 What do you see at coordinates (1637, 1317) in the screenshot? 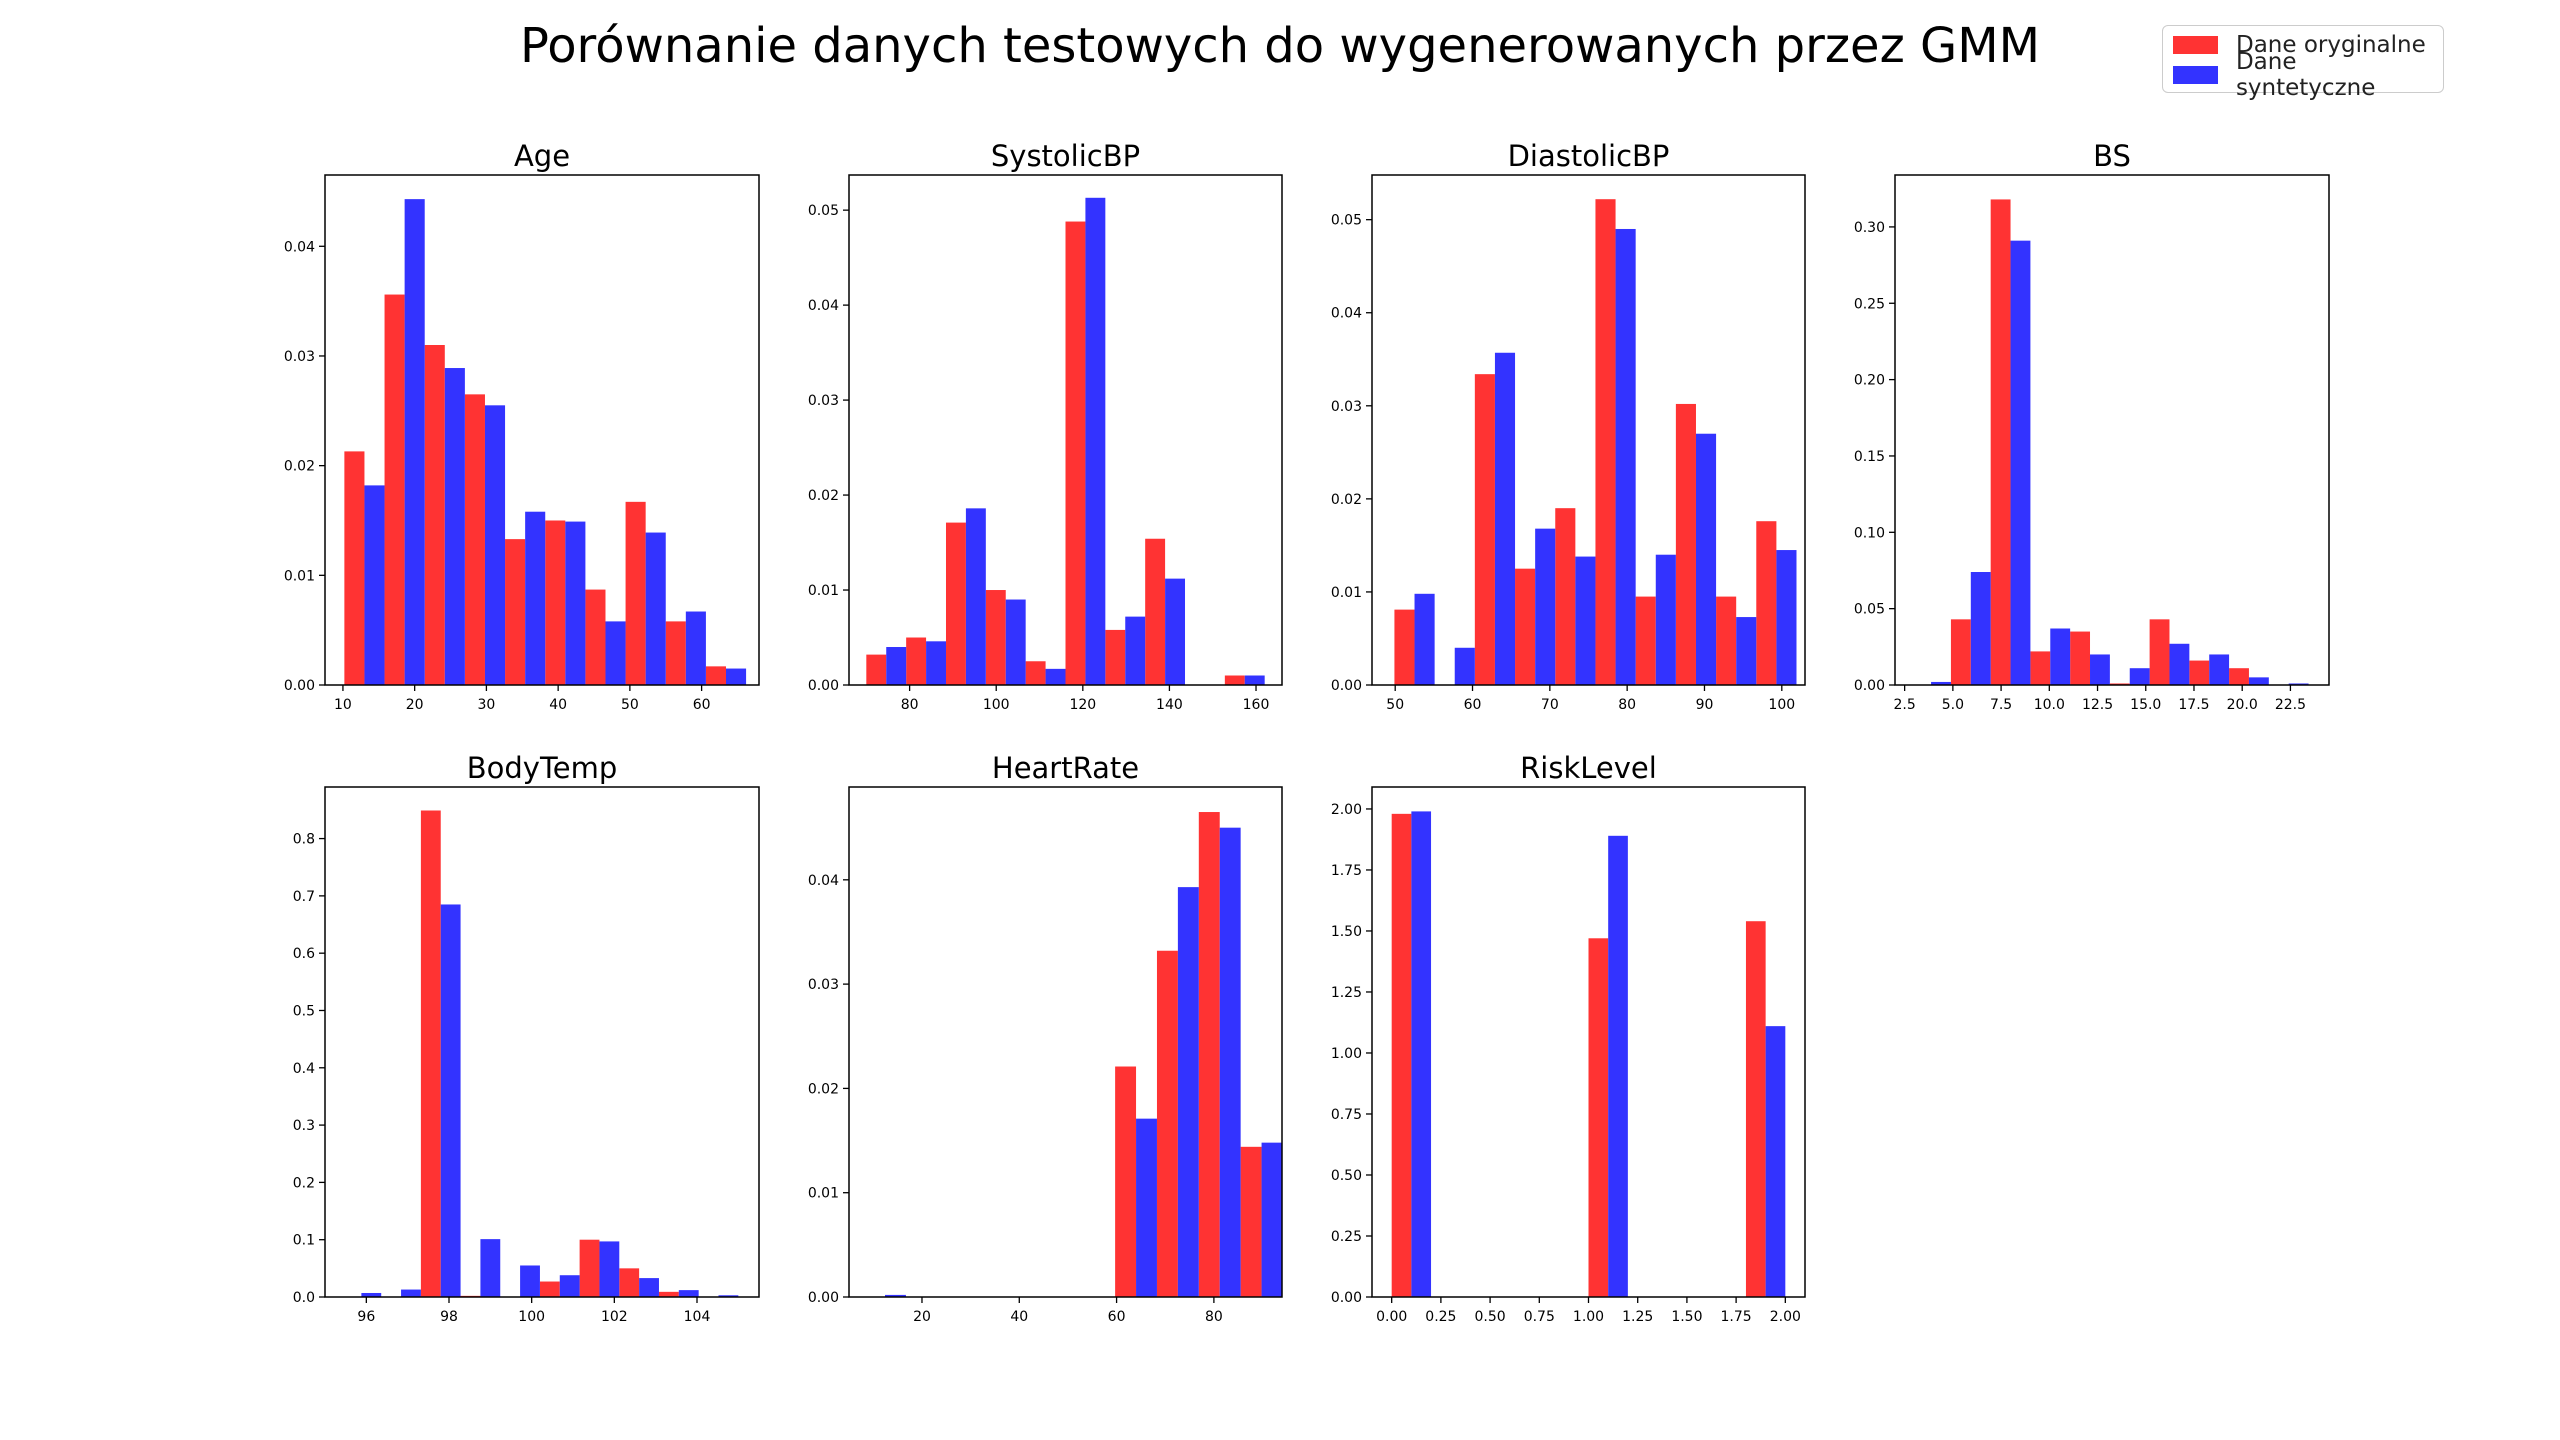
I see `x-tick-label: 1.25` at bounding box center [1637, 1317].